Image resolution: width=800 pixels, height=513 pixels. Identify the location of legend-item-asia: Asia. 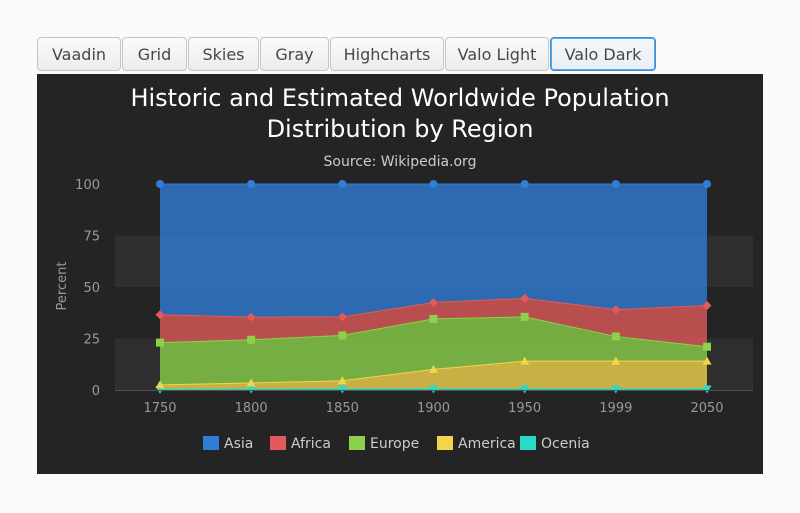
(228, 444).